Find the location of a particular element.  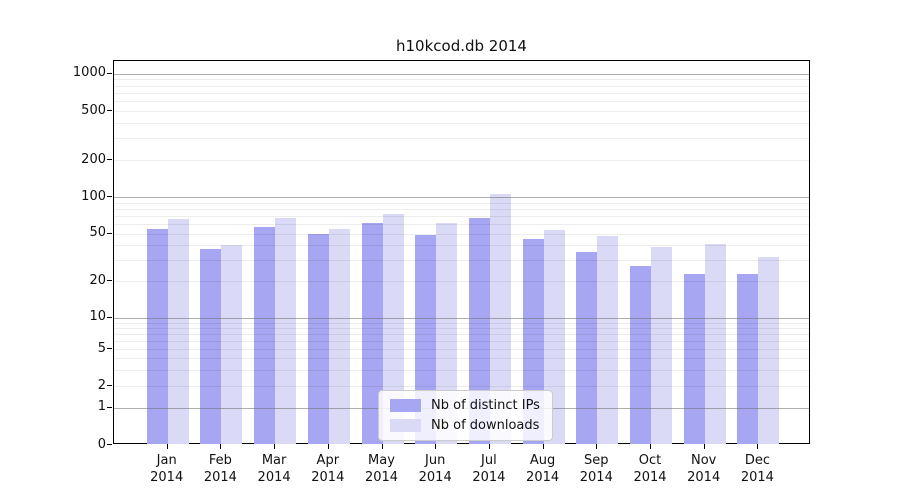

x-tick-label-sep: Sep 2014 is located at coordinates (596, 469).